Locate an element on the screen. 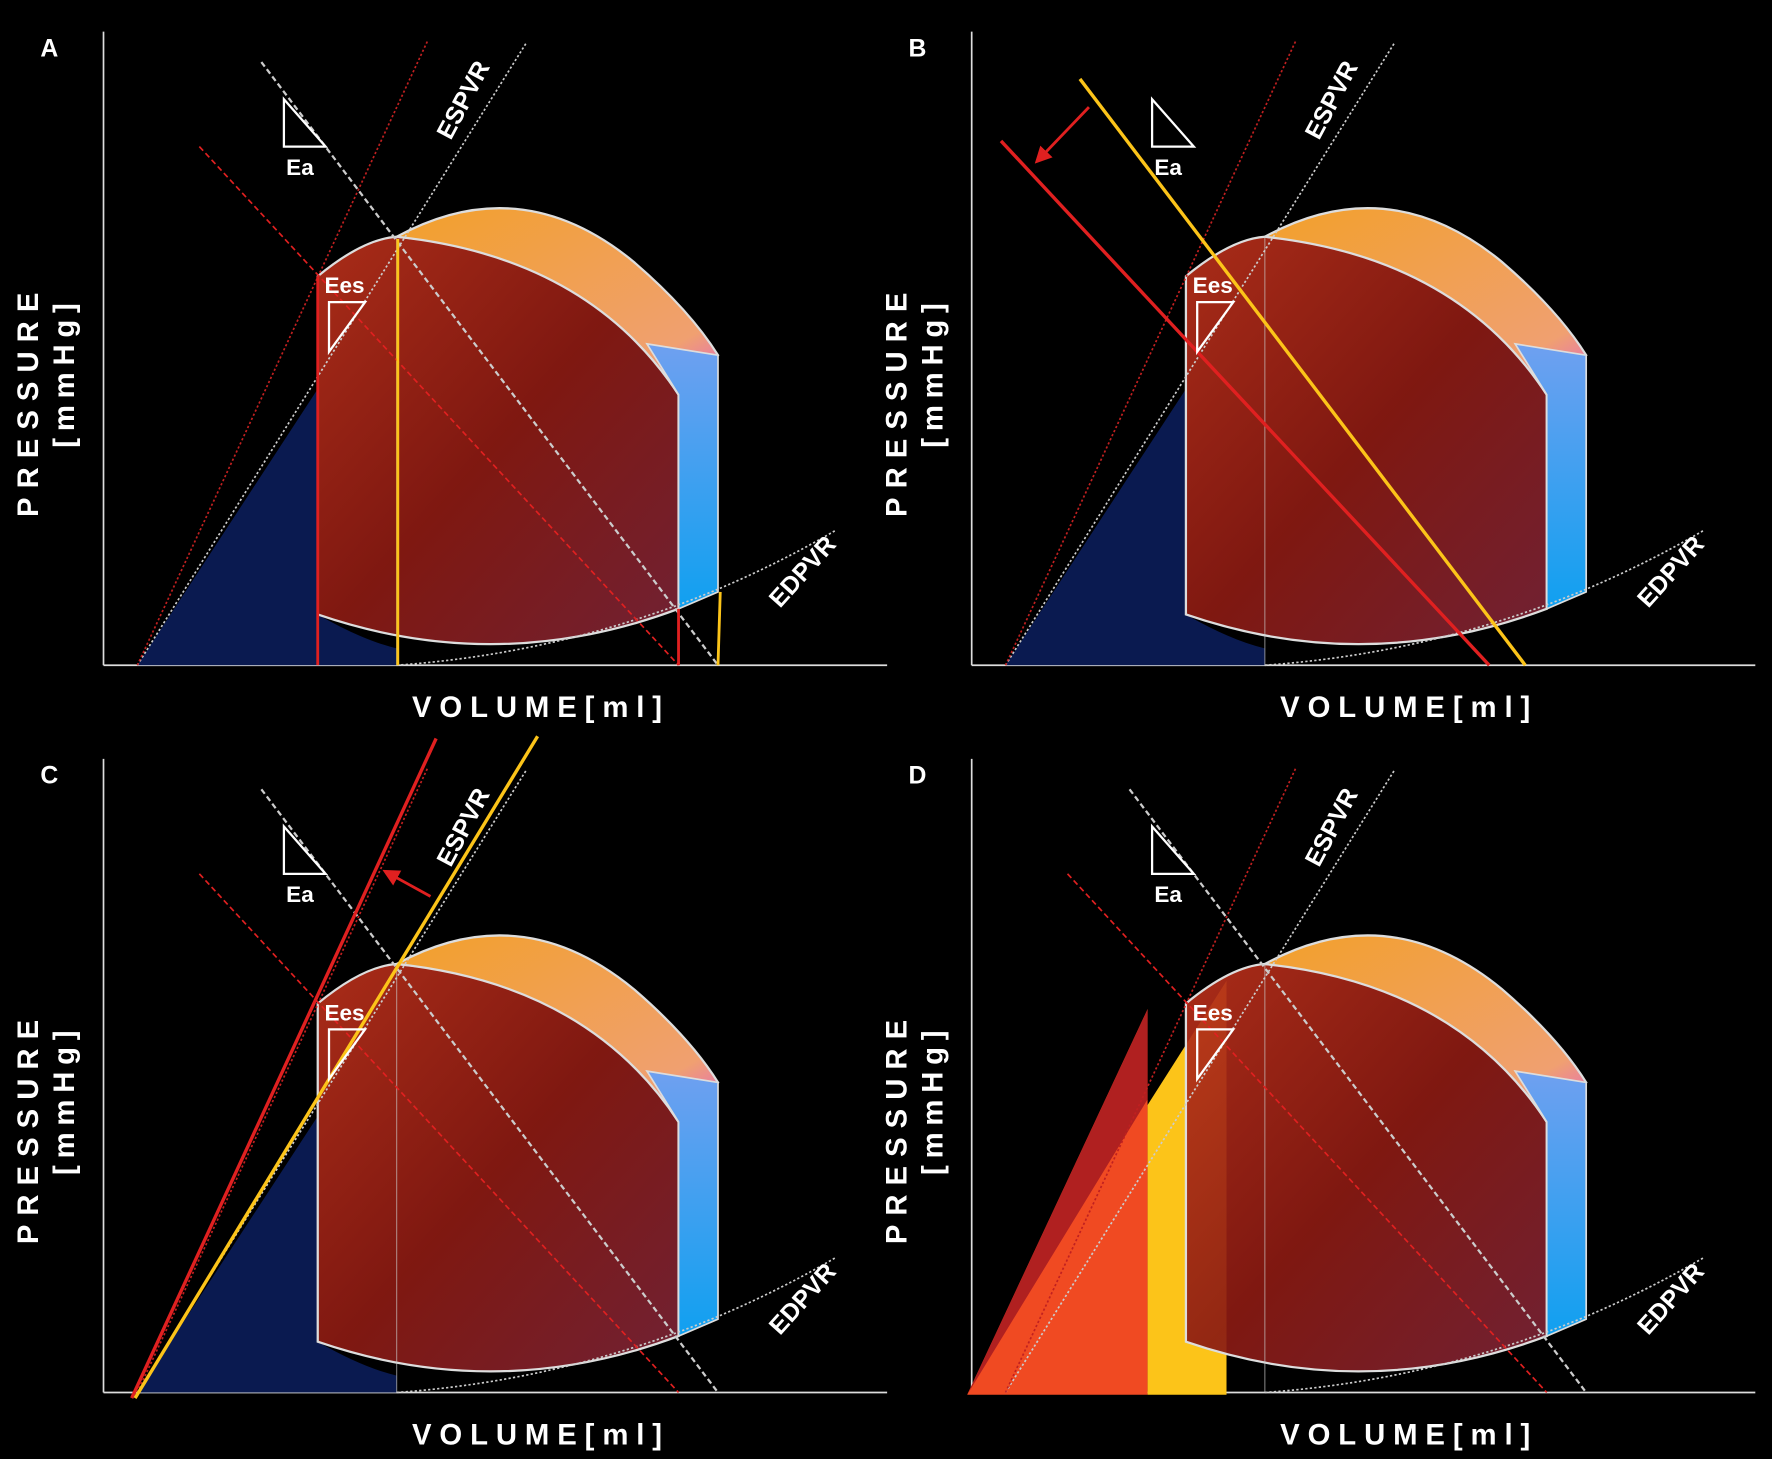 This screenshot has width=1772, height=1459. stroke-work-fill is located at coordinates (1057, 1202).